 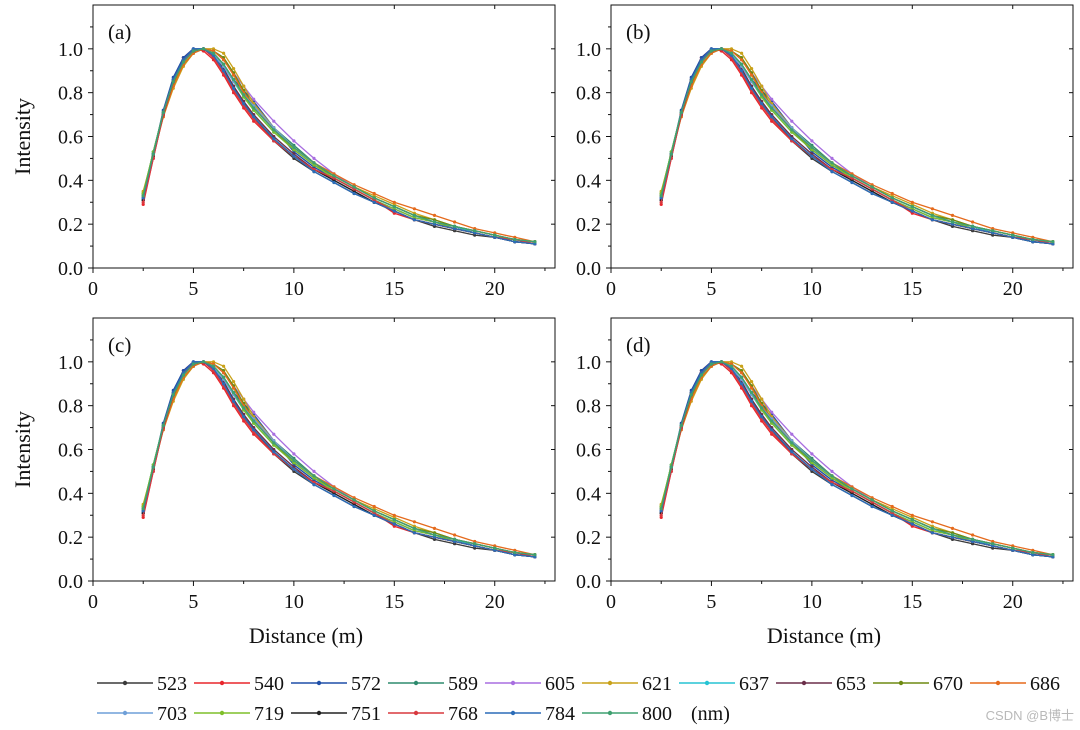 What do you see at coordinates (294, 602) in the screenshot?
I see `x-tick-label: 10` at bounding box center [294, 602].